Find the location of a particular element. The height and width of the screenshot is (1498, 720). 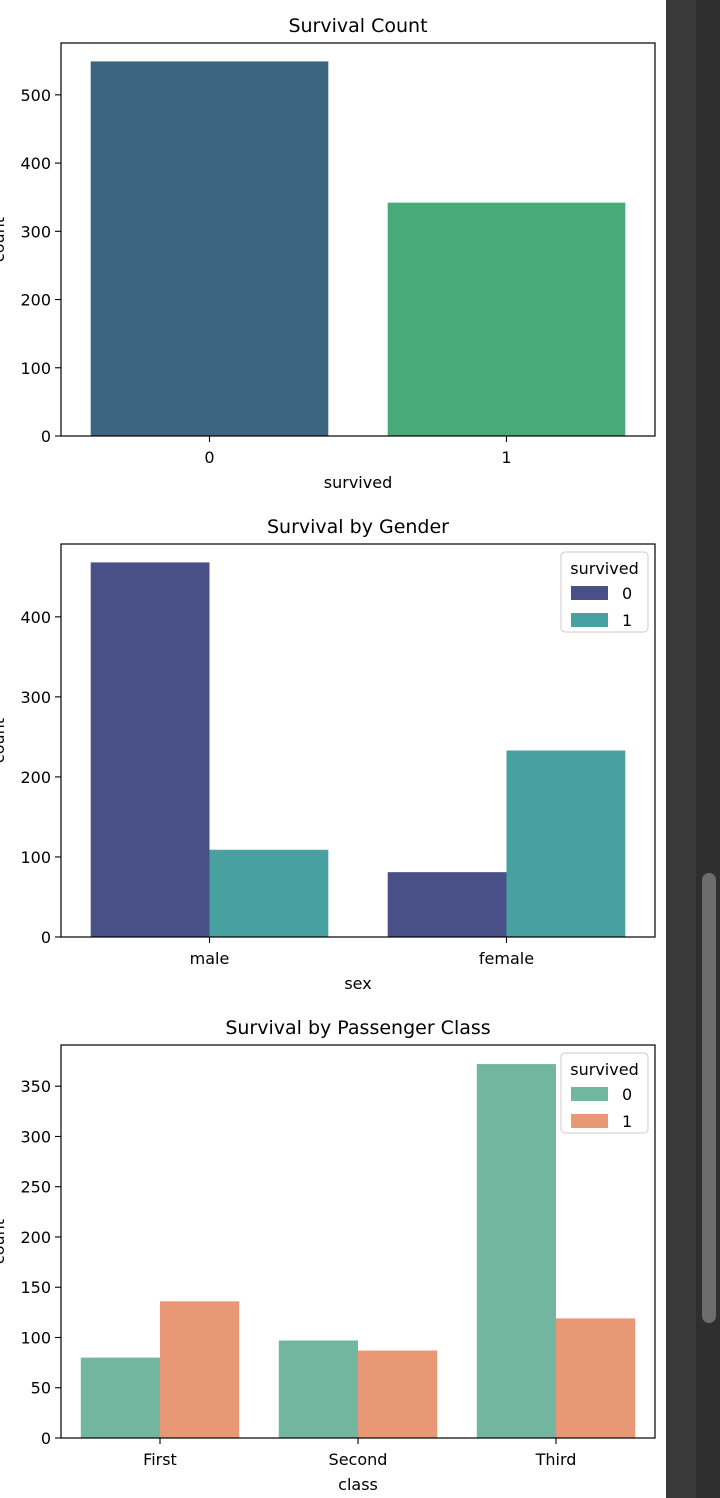

y-tick-label: 500 is located at coordinates (35, 95).